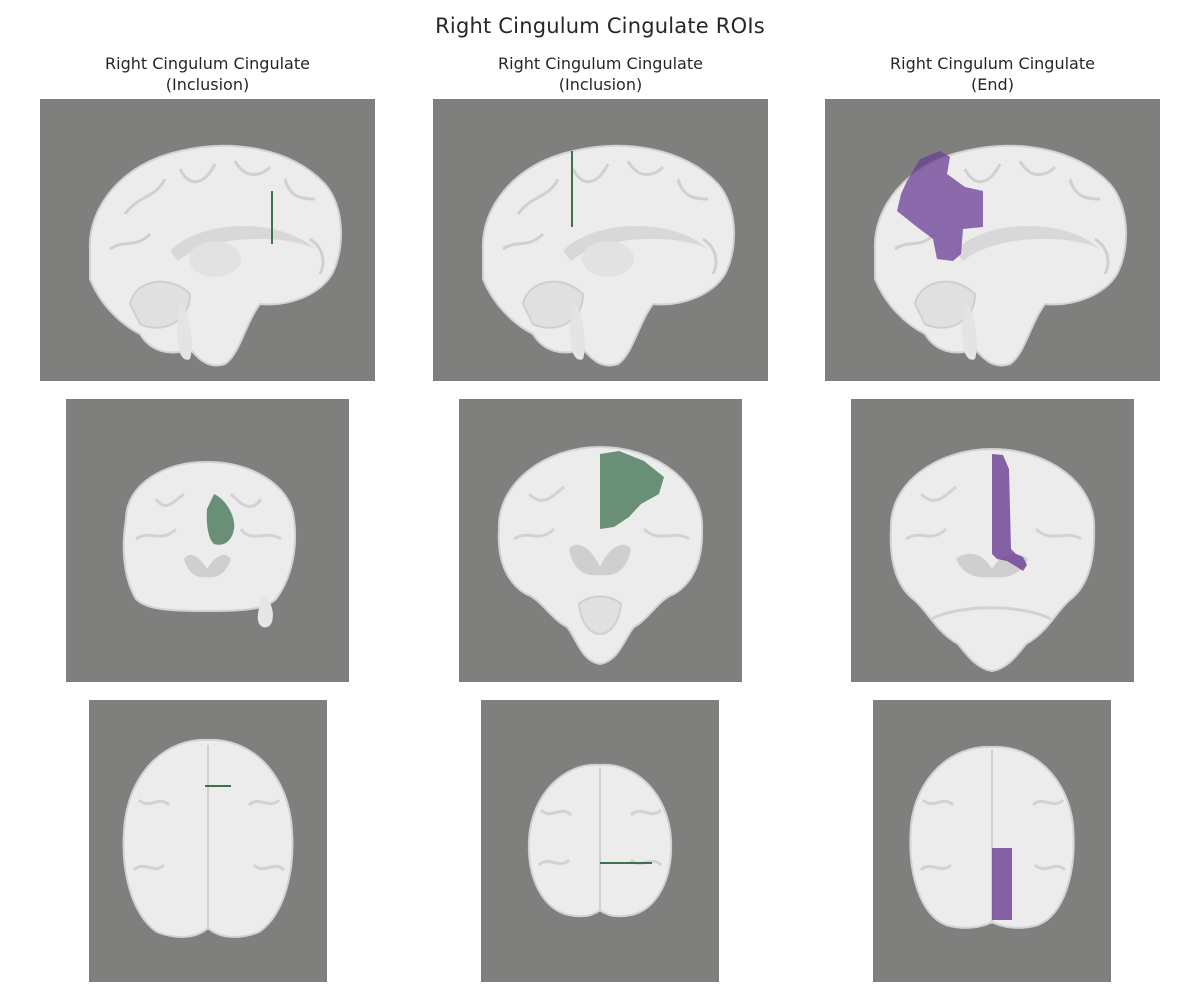  Describe the element at coordinates (992, 63) in the screenshot. I see `column-title-3-line1: Right Cingulum Cingulate` at that location.